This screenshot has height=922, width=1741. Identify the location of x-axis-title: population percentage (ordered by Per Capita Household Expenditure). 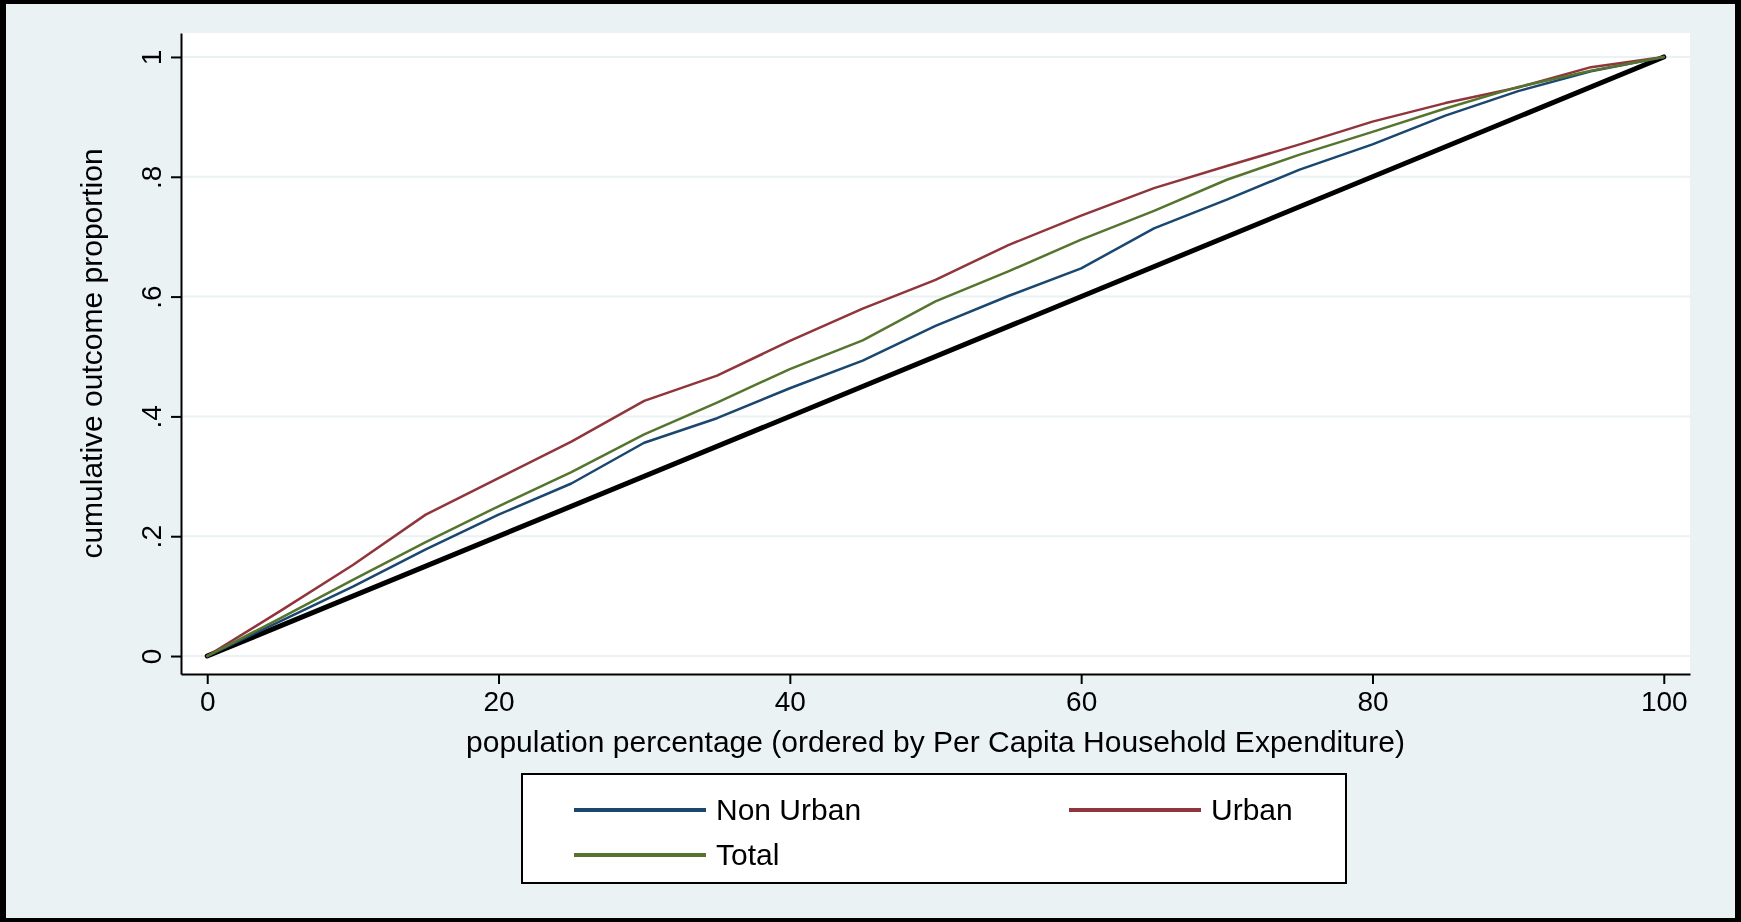
(935, 741).